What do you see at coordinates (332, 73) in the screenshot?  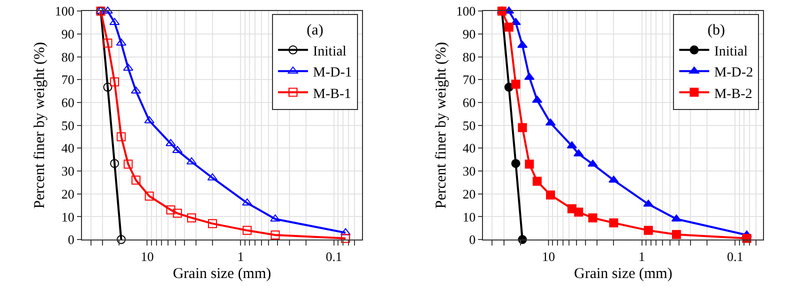 I see `legend-label: M-D-1` at bounding box center [332, 73].